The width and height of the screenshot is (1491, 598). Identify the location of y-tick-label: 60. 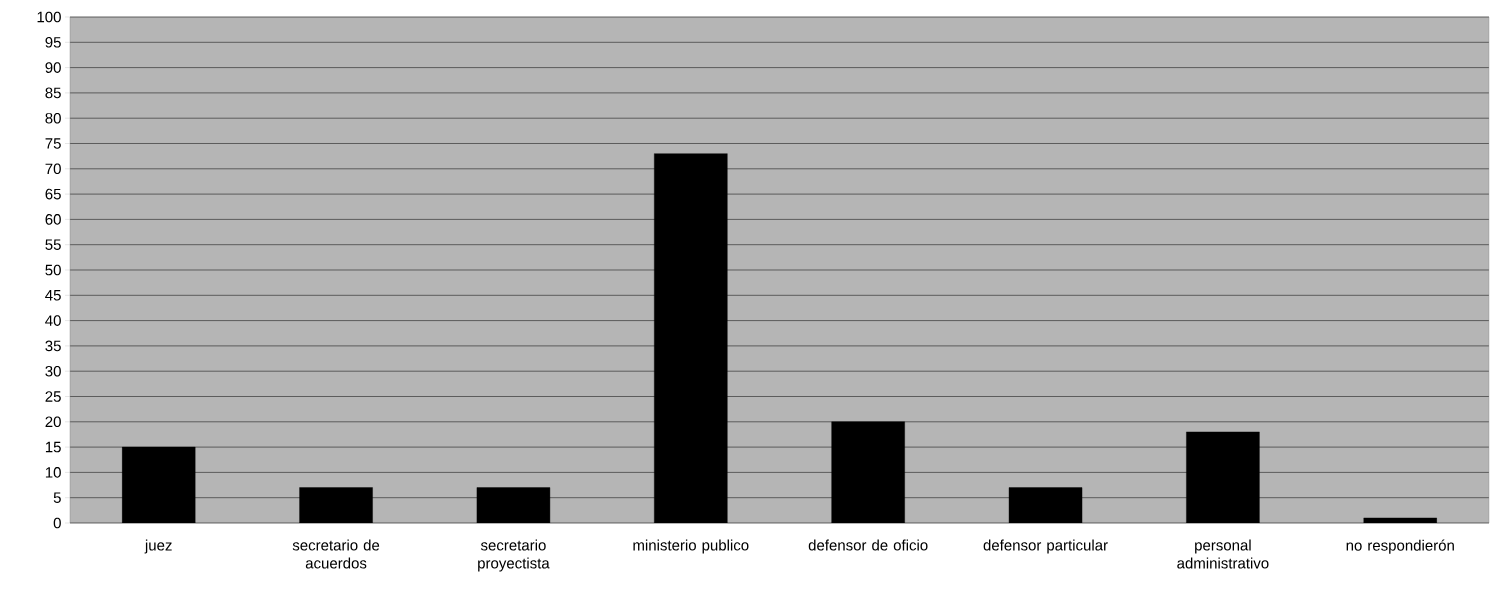
(53, 219).